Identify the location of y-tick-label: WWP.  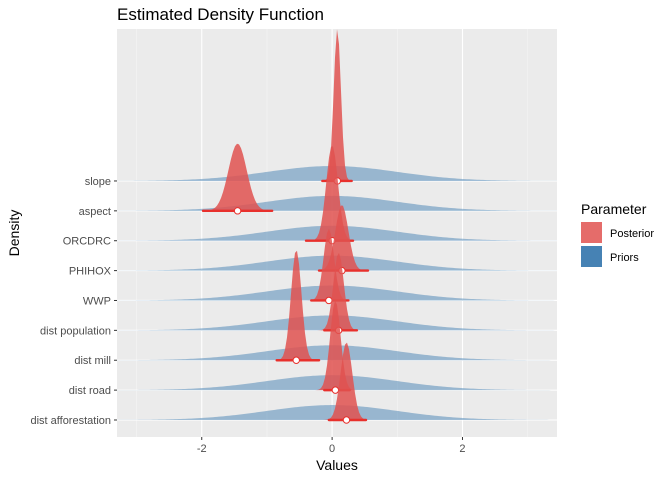
(97, 301).